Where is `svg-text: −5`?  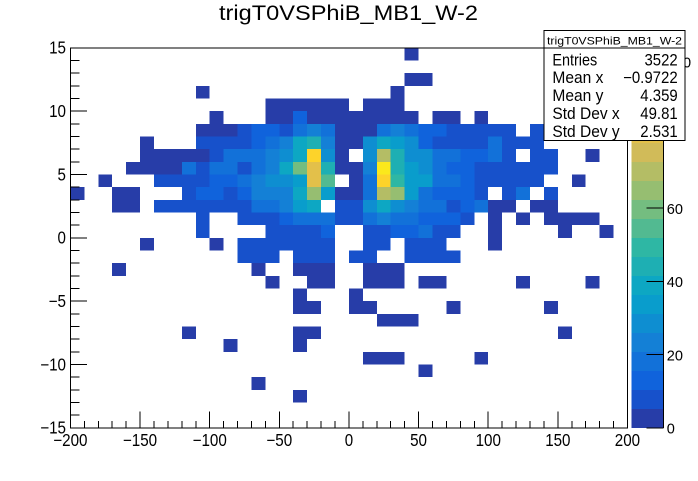 svg-text: −5 is located at coordinates (57, 301).